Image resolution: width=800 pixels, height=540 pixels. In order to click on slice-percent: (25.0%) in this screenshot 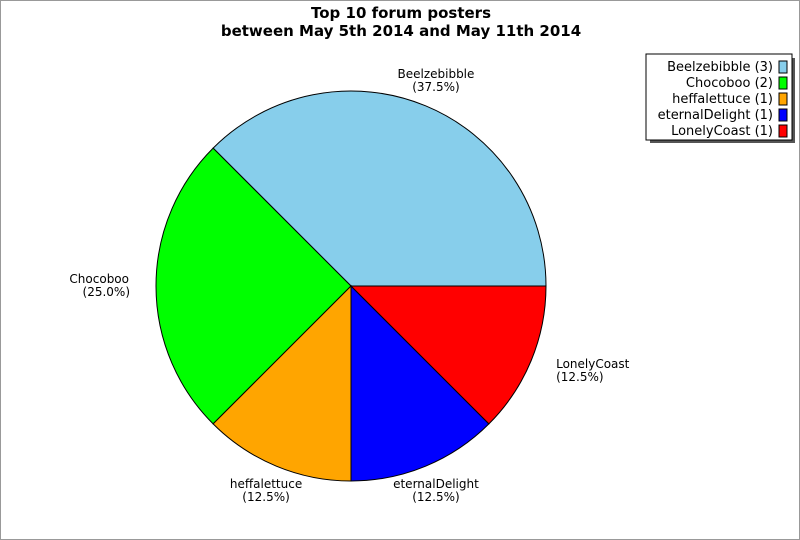, I will do `click(106, 292)`.